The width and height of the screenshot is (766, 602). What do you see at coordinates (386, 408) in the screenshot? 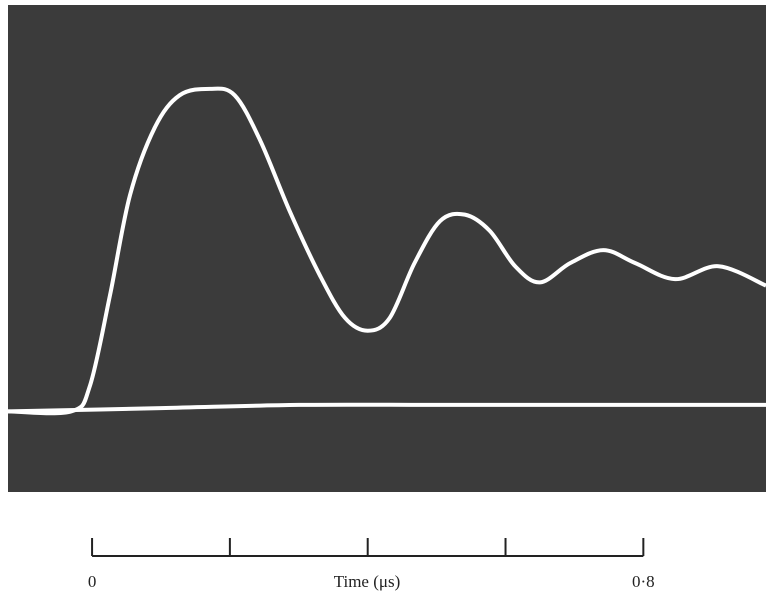
I see `trace` at bounding box center [386, 408].